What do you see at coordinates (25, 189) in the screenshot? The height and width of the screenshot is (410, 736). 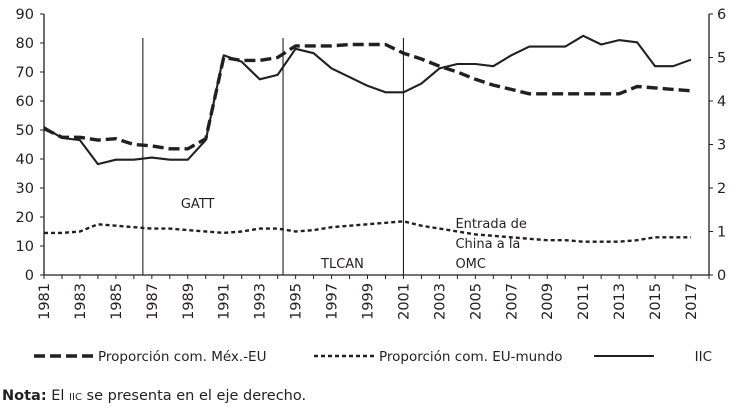 I see `y-tick-label: 30` at bounding box center [25, 189].